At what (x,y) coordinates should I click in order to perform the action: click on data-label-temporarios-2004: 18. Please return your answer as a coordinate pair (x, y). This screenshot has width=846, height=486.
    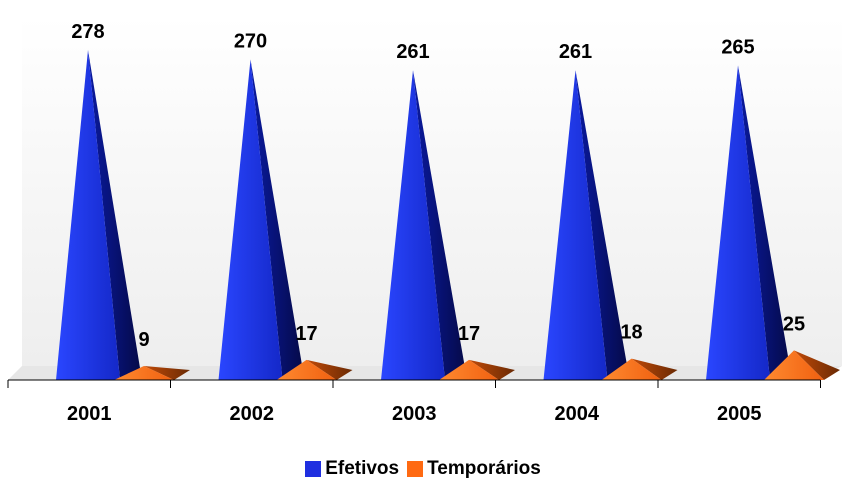
    Looking at the image, I should click on (631, 333).